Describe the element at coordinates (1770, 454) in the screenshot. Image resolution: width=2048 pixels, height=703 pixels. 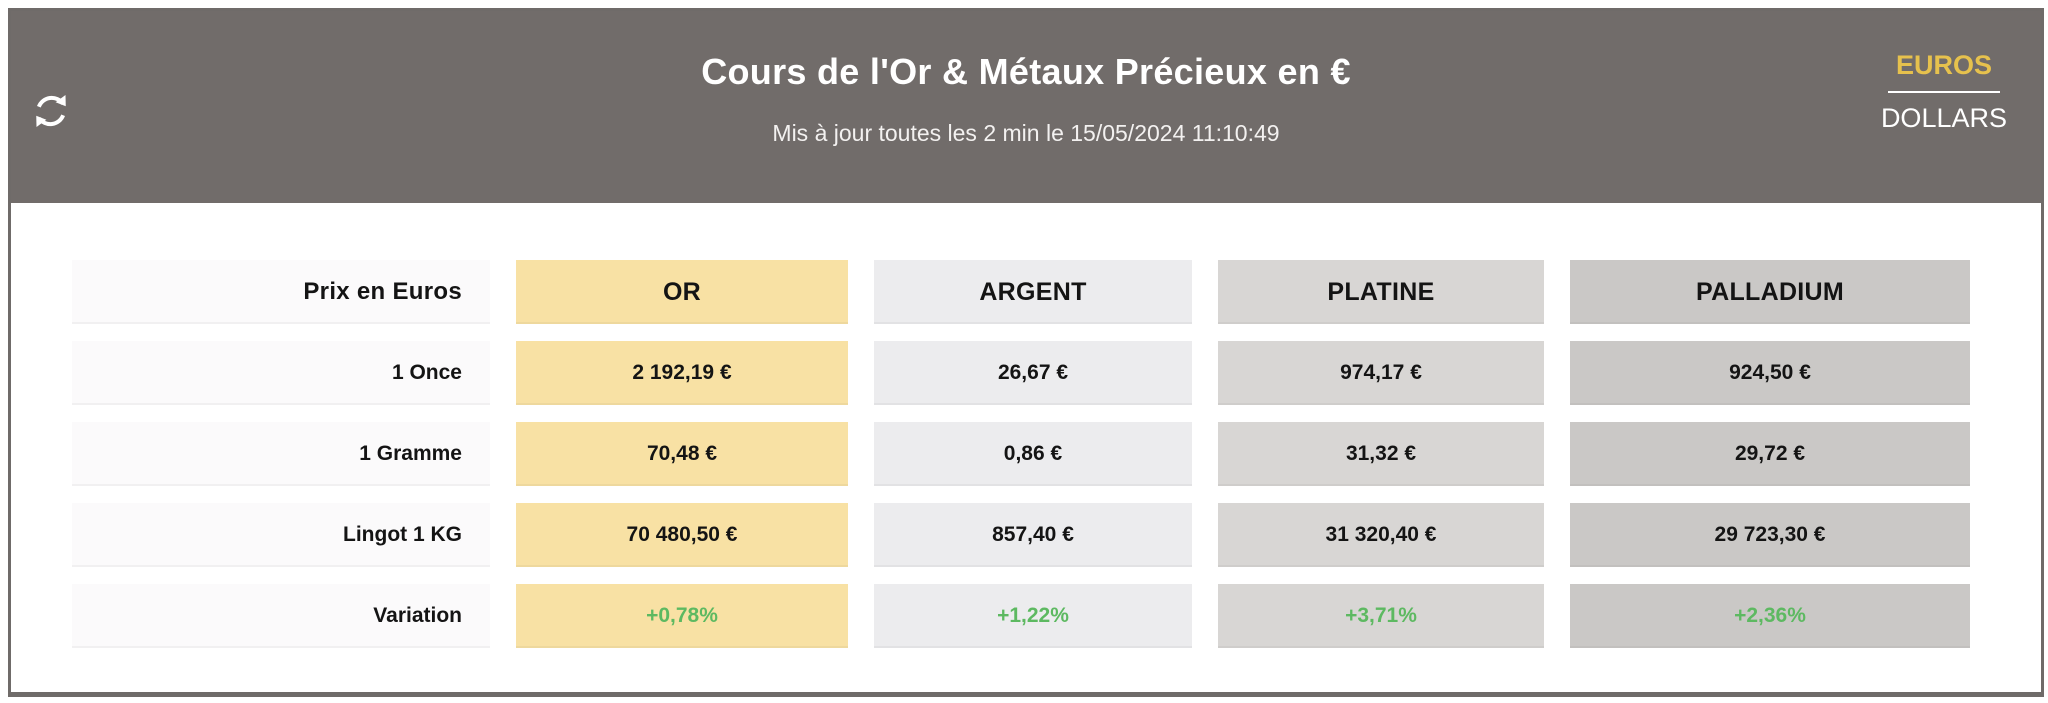
I see `cell-palladium-1-gramme: 29,72 €` at that location.